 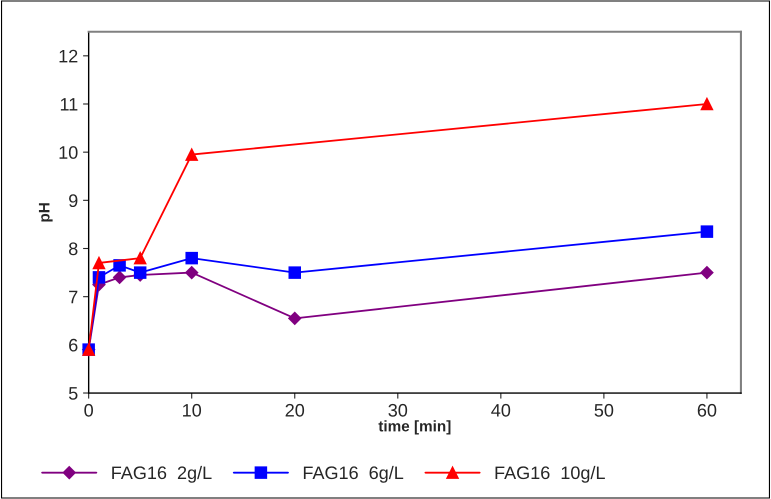 I want to click on x-tick-label: 20, so click(x=295, y=410).